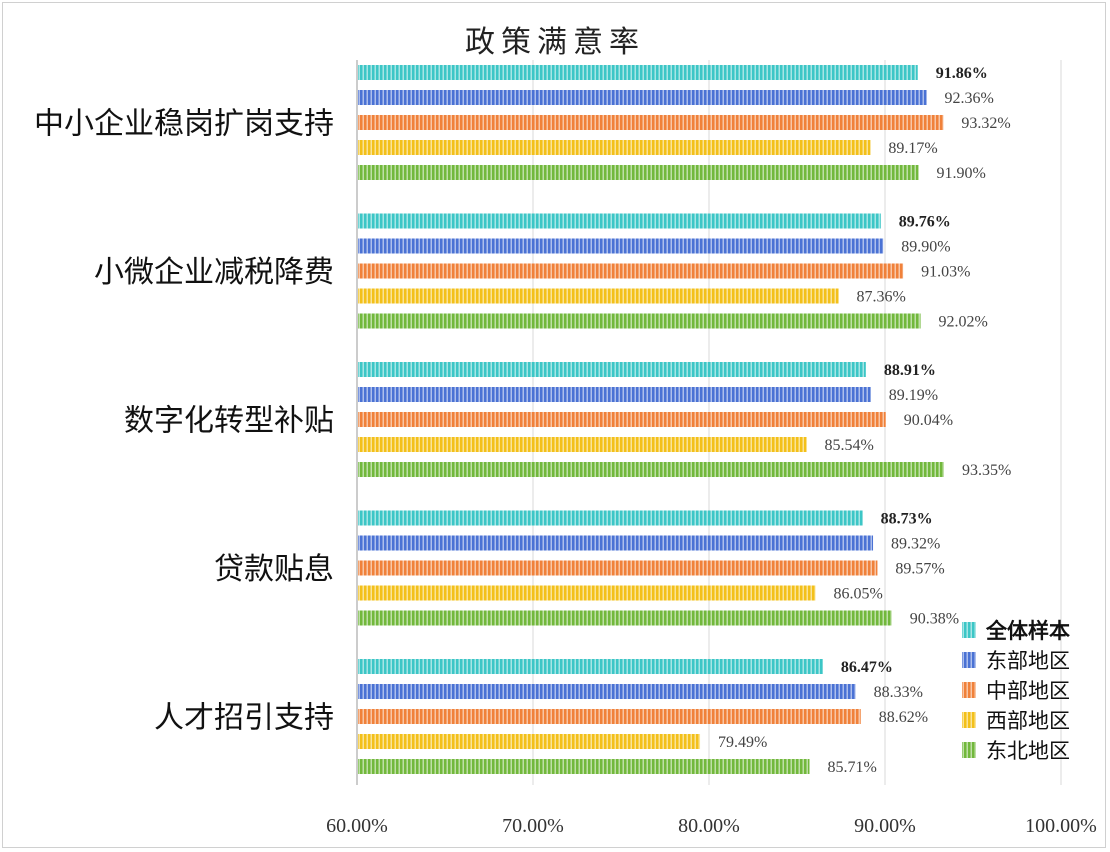 This screenshot has width=1110, height=852. What do you see at coordinates (631, 271) in the screenshot?
I see `bar-中部地区-小微企业减税降费` at bounding box center [631, 271].